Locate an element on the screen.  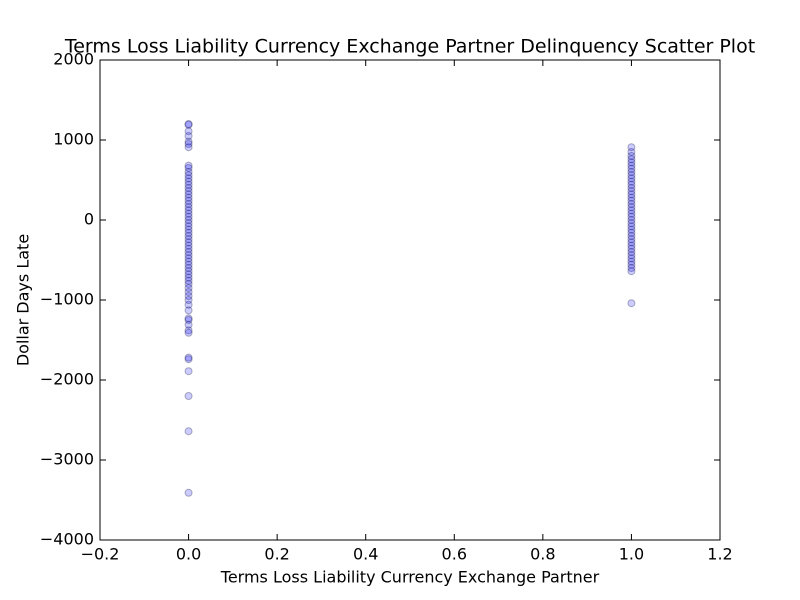
x-tick-label: 0.8 is located at coordinates (542, 554).